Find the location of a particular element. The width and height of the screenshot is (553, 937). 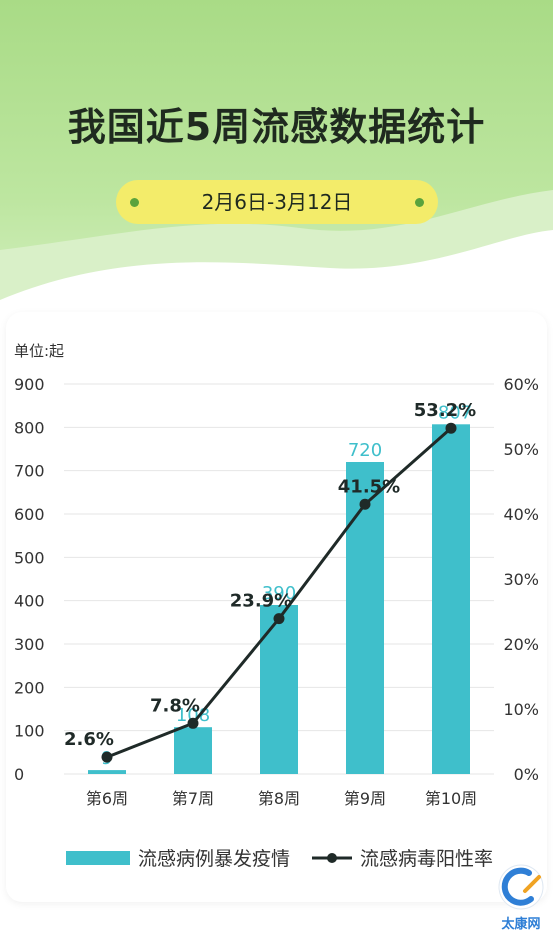

unit-label: 单位:起 is located at coordinates (39, 351).